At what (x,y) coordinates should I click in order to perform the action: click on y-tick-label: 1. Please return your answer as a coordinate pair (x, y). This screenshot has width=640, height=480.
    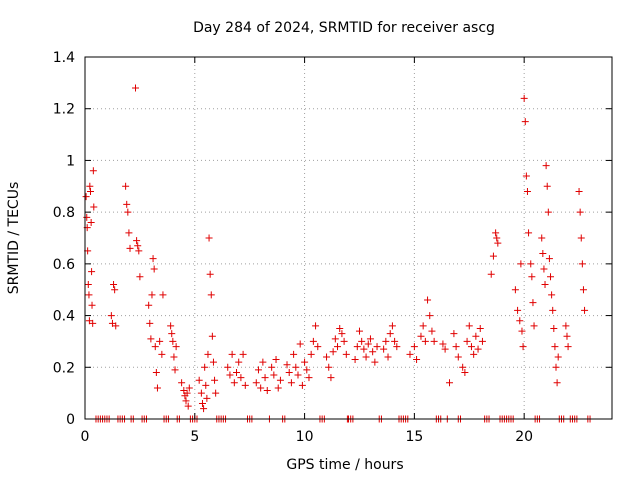
    Looking at the image, I should click on (70, 161).